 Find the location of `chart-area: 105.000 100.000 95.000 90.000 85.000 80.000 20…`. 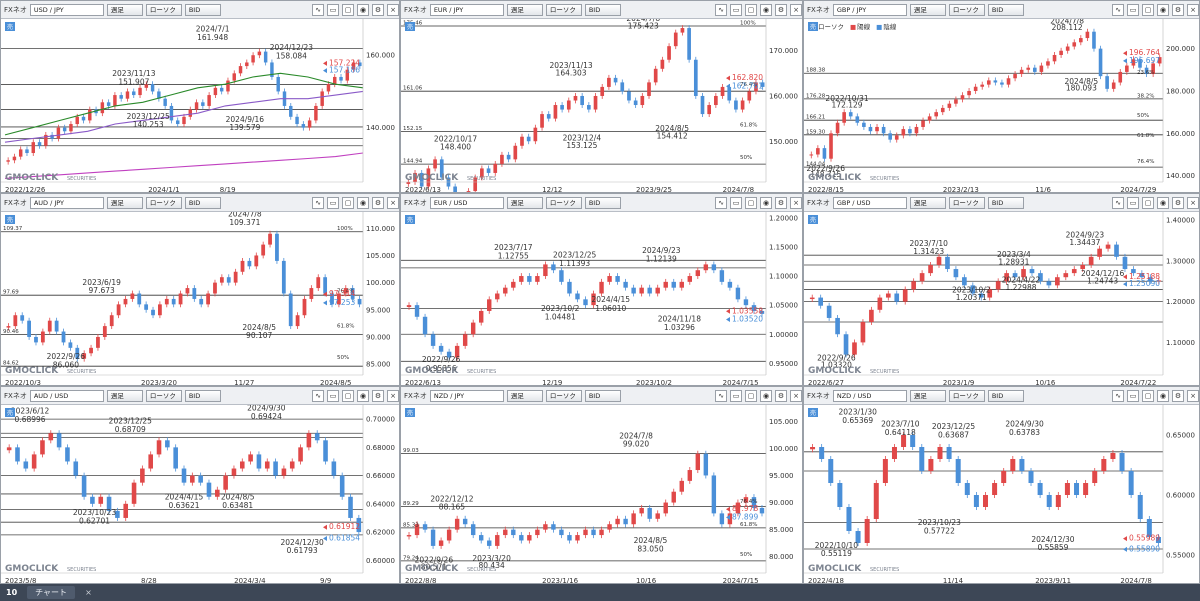

chart-area: 105.000 100.000 95.000 90.000 85.000 80.000 20… is located at coordinates (601, 494).